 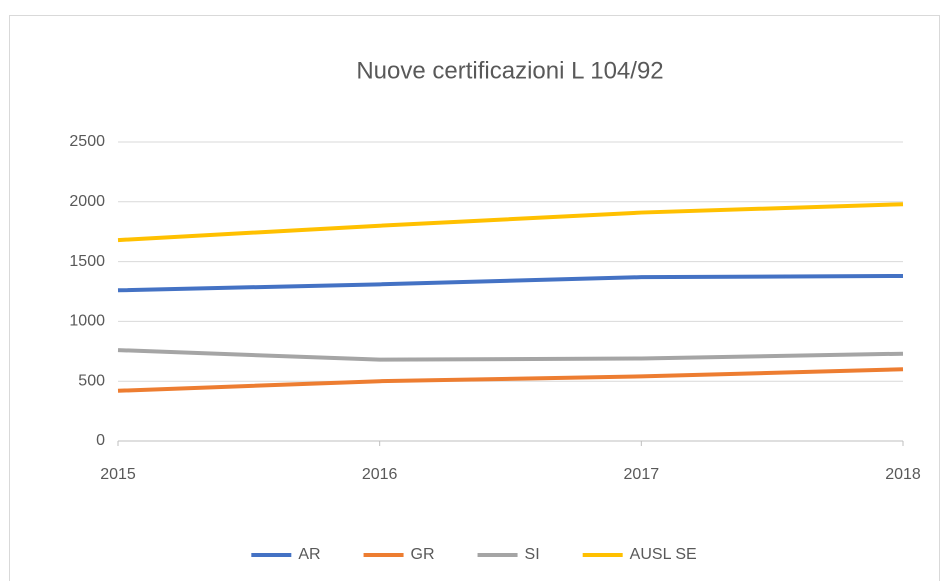 I want to click on y-tick-label: 0, so click(x=100, y=440).